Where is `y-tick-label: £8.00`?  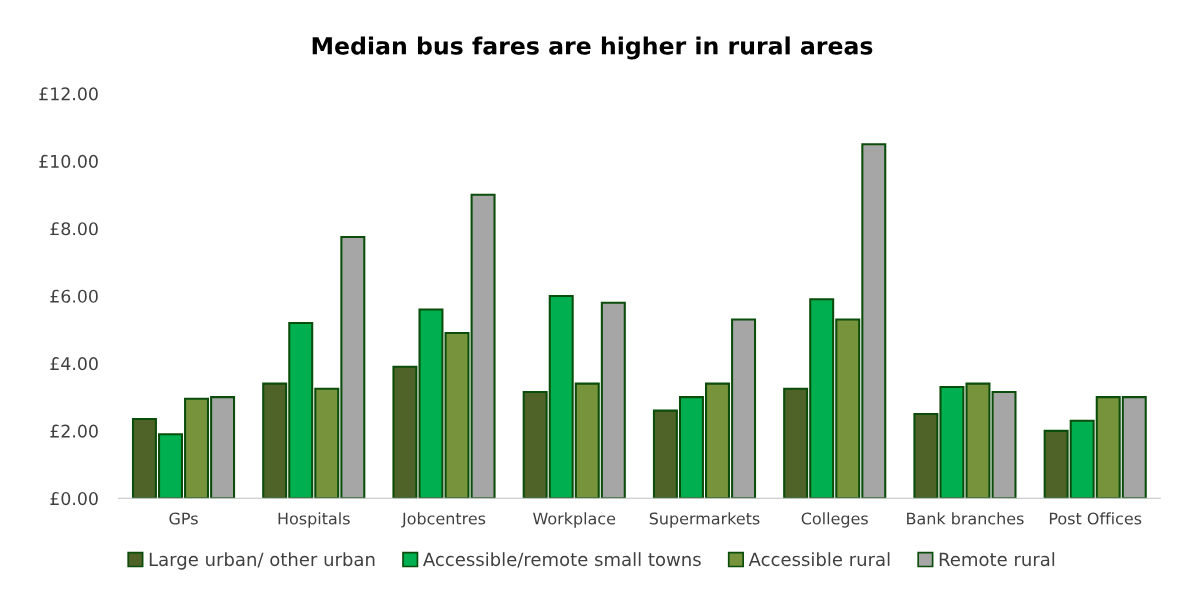 y-tick-label: £8.00 is located at coordinates (74, 229).